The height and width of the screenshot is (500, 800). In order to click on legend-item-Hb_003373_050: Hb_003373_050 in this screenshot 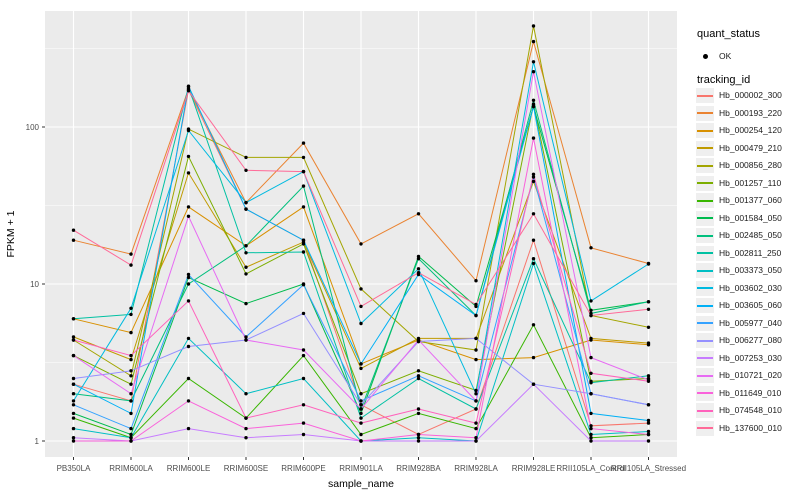, I will do `click(748, 270)`.